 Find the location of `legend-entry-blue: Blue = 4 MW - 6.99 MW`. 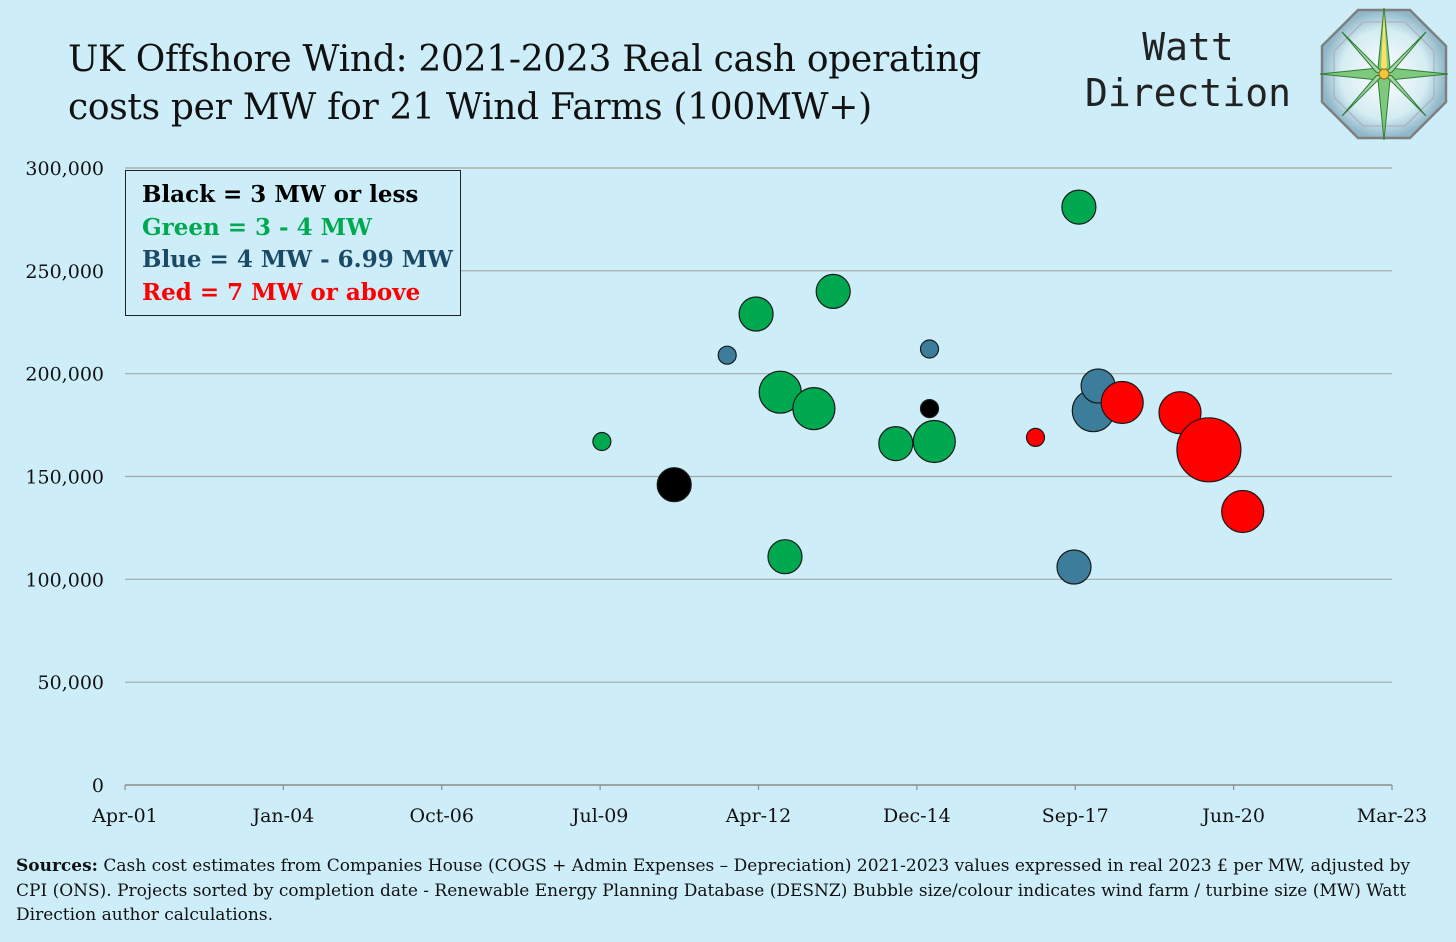

legend-entry-blue: Blue = 4 MW - 6.99 MW is located at coordinates (297, 259).